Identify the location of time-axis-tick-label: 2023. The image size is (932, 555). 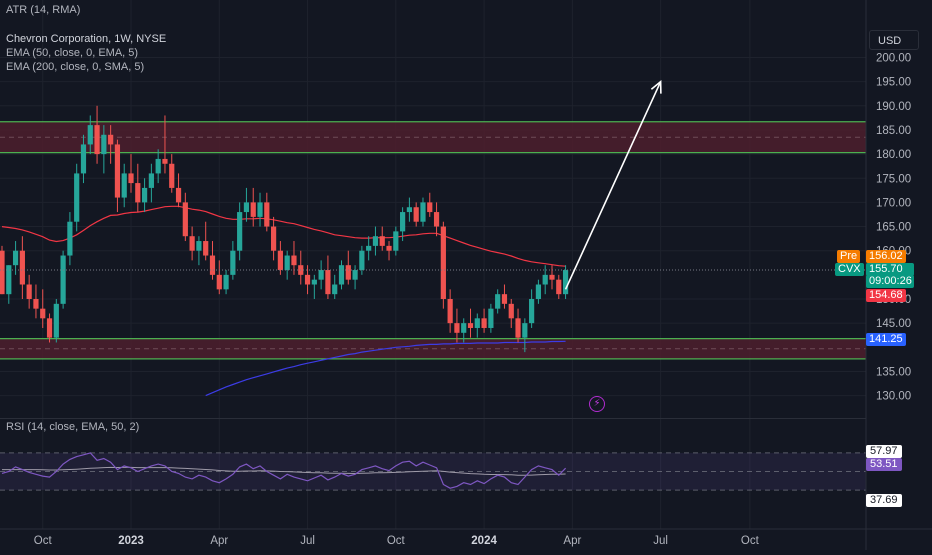
(131, 541).